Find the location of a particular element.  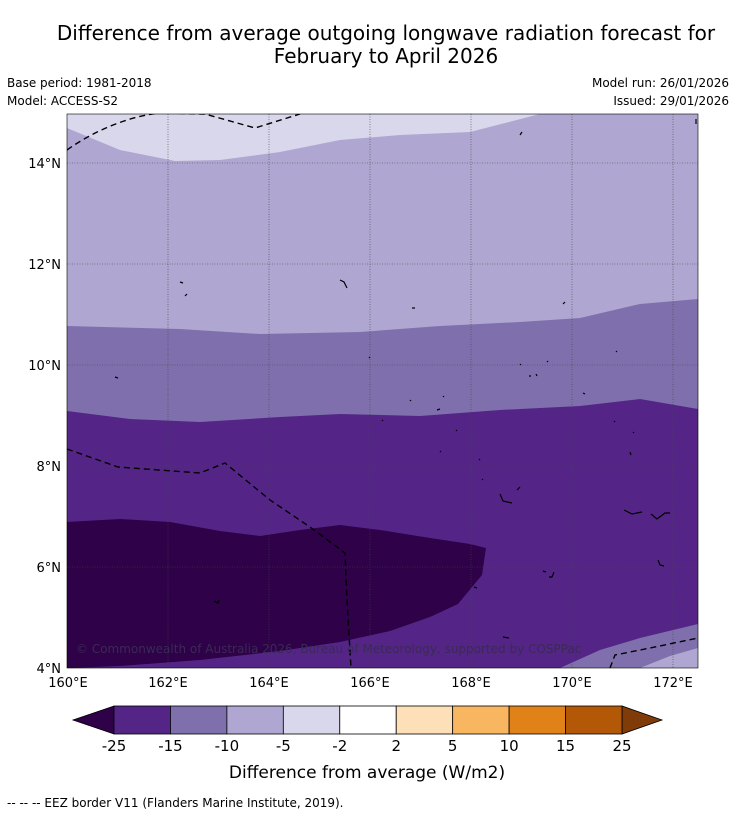

colorbar-tick-label: -25 is located at coordinates (114, 746).